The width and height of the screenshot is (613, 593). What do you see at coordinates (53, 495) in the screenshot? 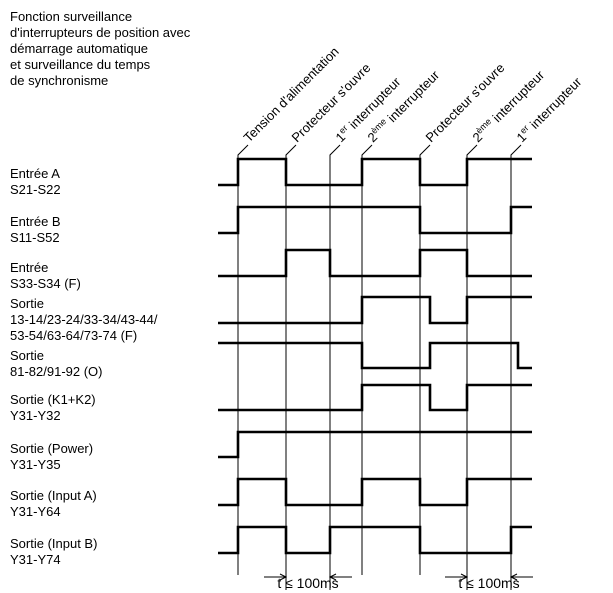
I see `signal-label: Sortie (Input A)` at bounding box center [53, 495].